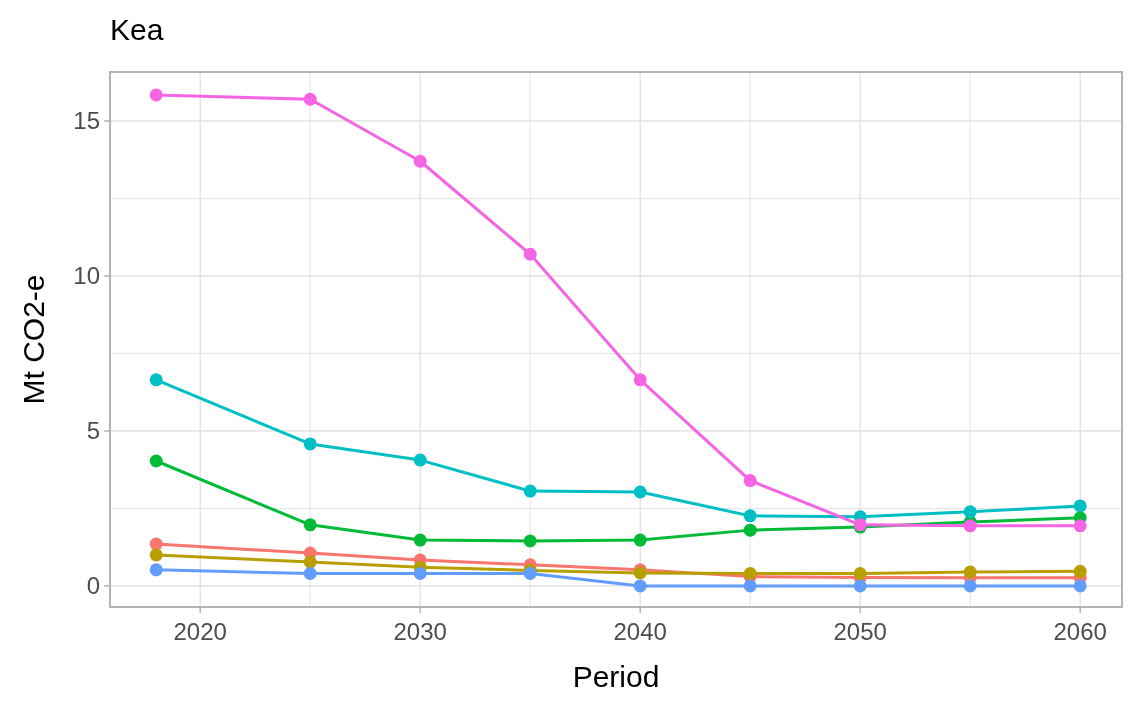  What do you see at coordinates (200, 631) in the screenshot?
I see `x-tick-label: 2020` at bounding box center [200, 631].